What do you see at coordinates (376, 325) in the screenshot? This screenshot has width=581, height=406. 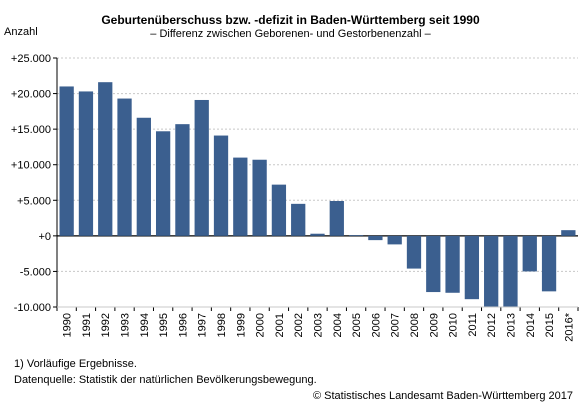 I see `x-tick-label: 2006` at bounding box center [376, 325].